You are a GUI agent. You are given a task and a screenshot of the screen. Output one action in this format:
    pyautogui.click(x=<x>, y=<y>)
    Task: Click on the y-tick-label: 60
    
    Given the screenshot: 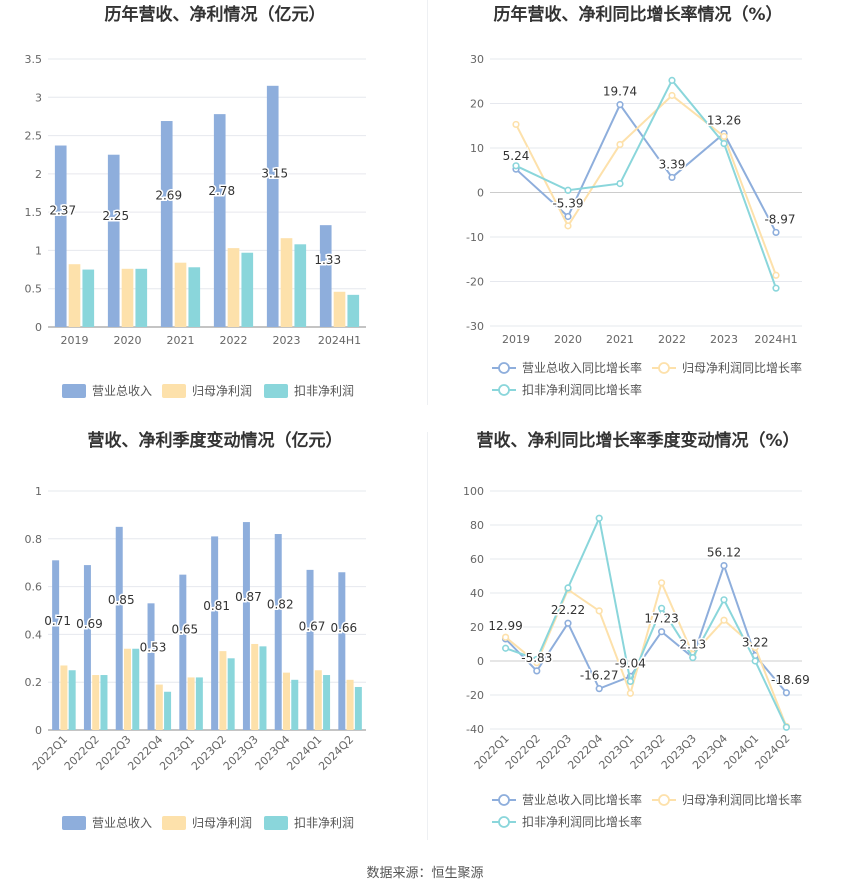 What is the action you would take?
    pyautogui.click(x=477, y=559)
    